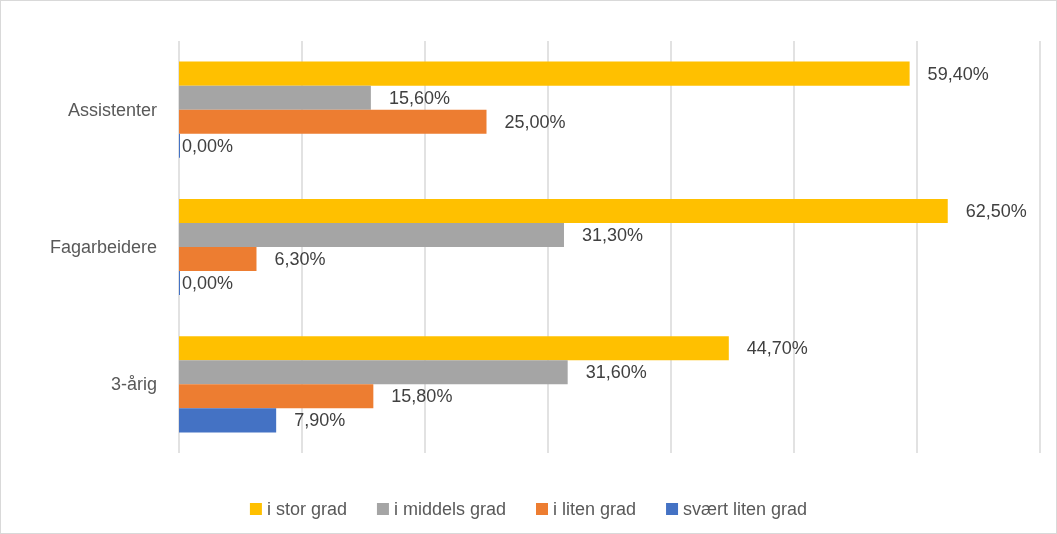 The image size is (1057, 534). Describe the element at coordinates (419, 97) in the screenshot. I see `data-label: 15,60%` at that location.